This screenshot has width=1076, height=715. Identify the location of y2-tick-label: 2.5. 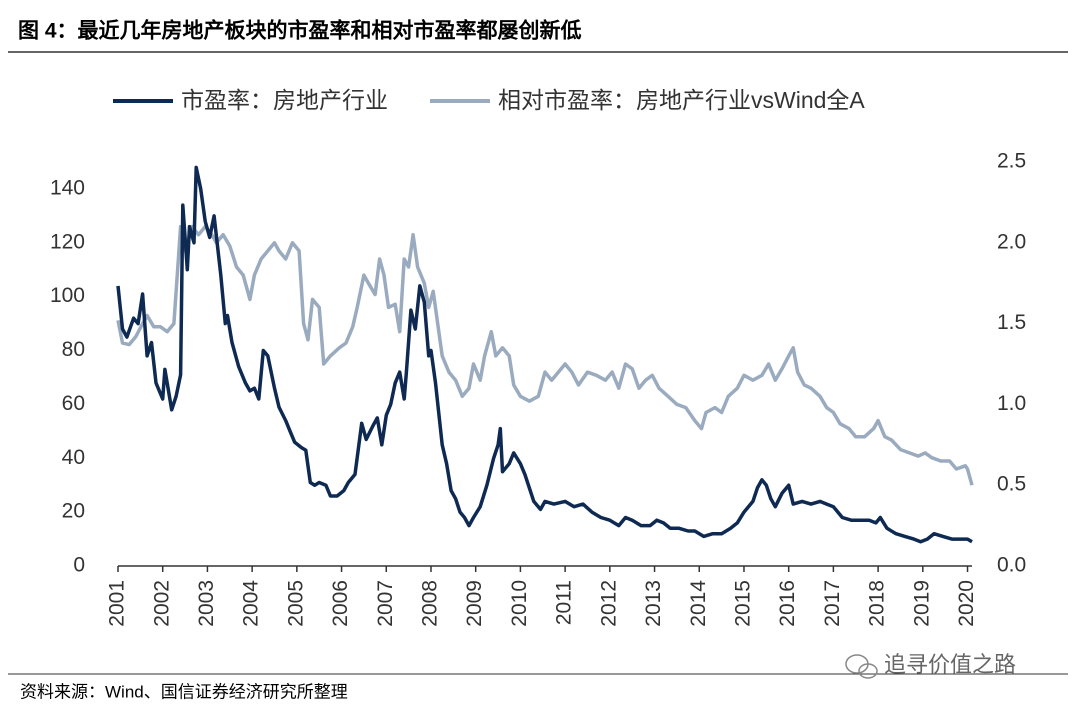
(1011, 161).